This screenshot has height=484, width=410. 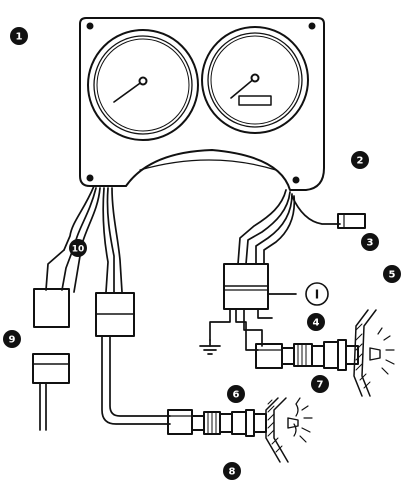 I want to click on callout-6-label: 6, so click(x=236, y=395).